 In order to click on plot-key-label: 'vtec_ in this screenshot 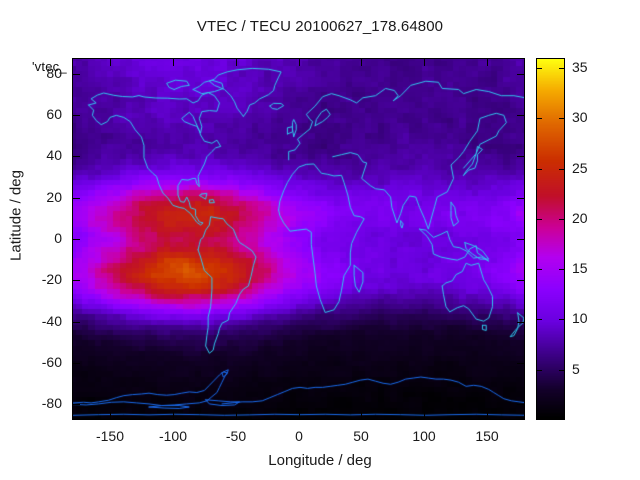, I will do `click(49, 66)`.